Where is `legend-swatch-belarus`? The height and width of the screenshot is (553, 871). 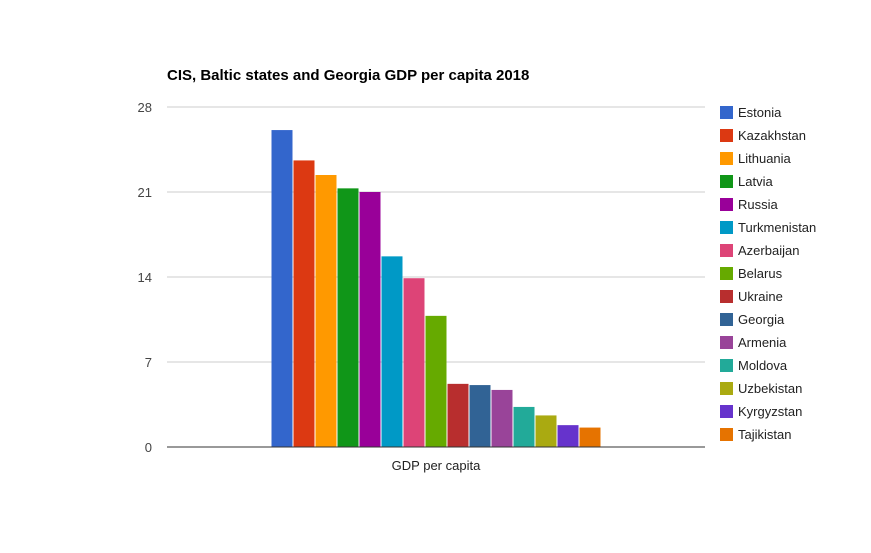 legend-swatch-belarus is located at coordinates (726, 273).